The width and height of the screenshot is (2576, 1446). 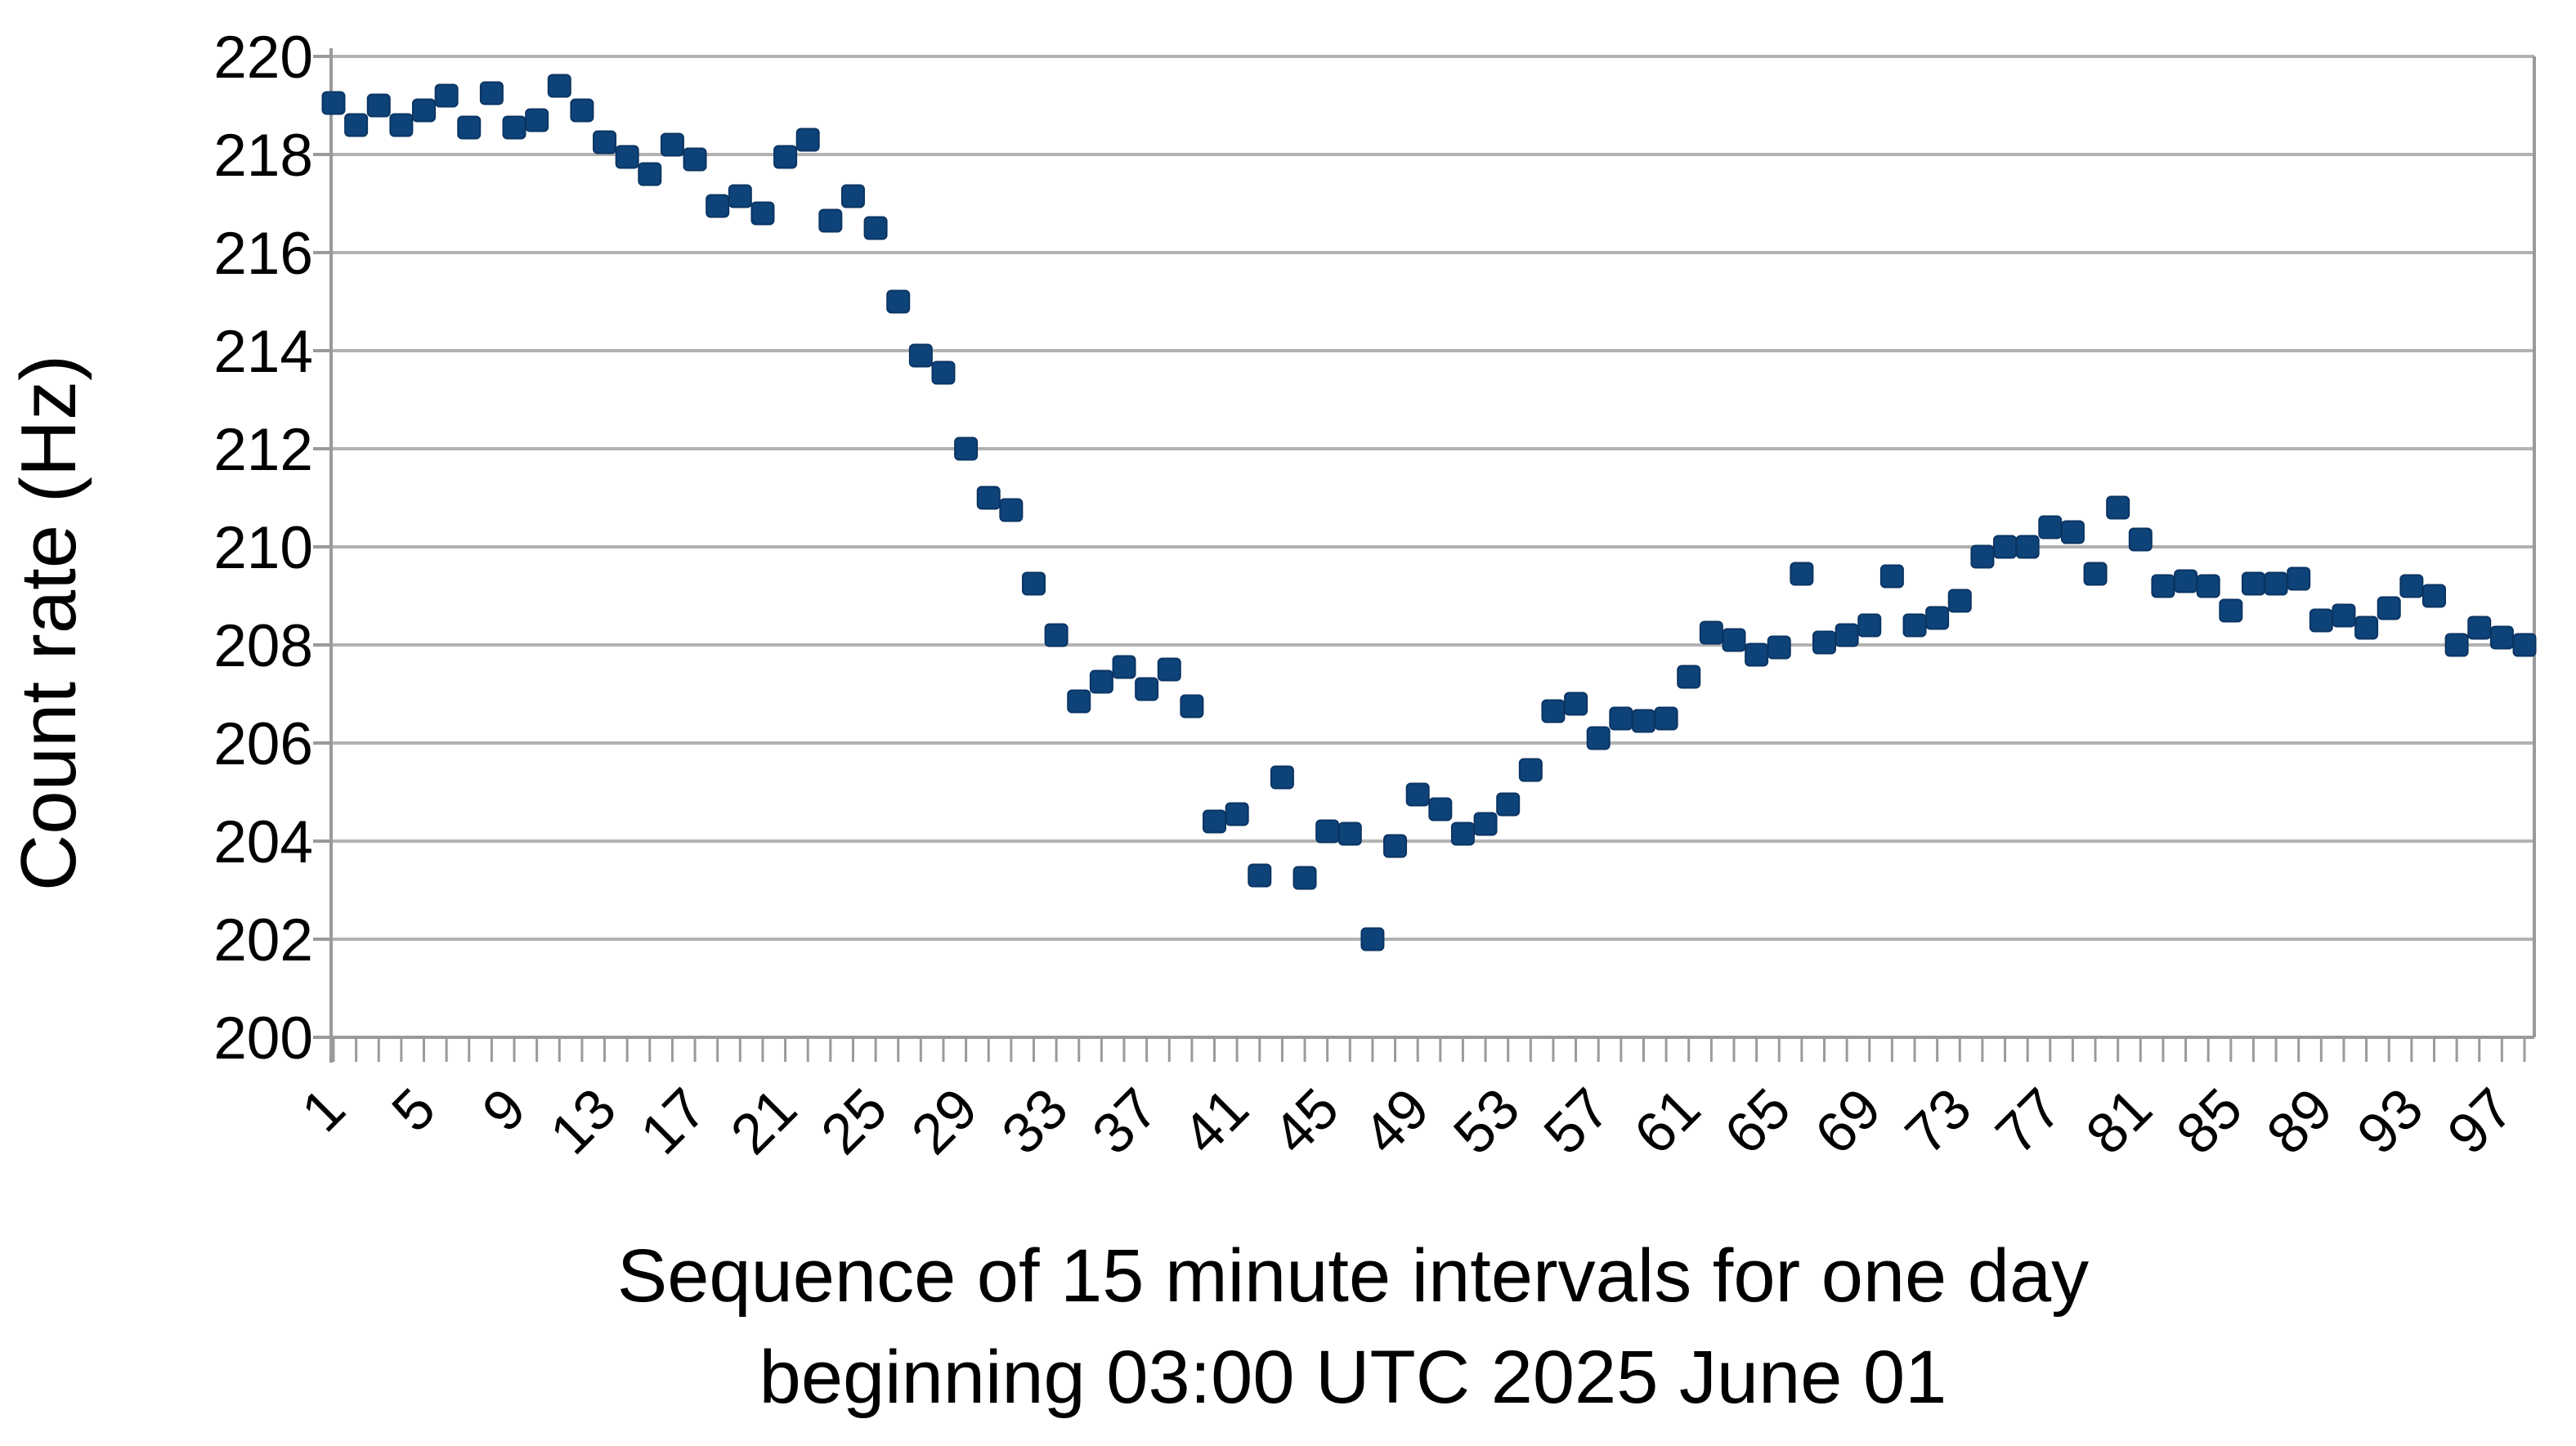 What do you see at coordinates (263, 744) in the screenshot?
I see `y-tick-label: 206` at bounding box center [263, 744].